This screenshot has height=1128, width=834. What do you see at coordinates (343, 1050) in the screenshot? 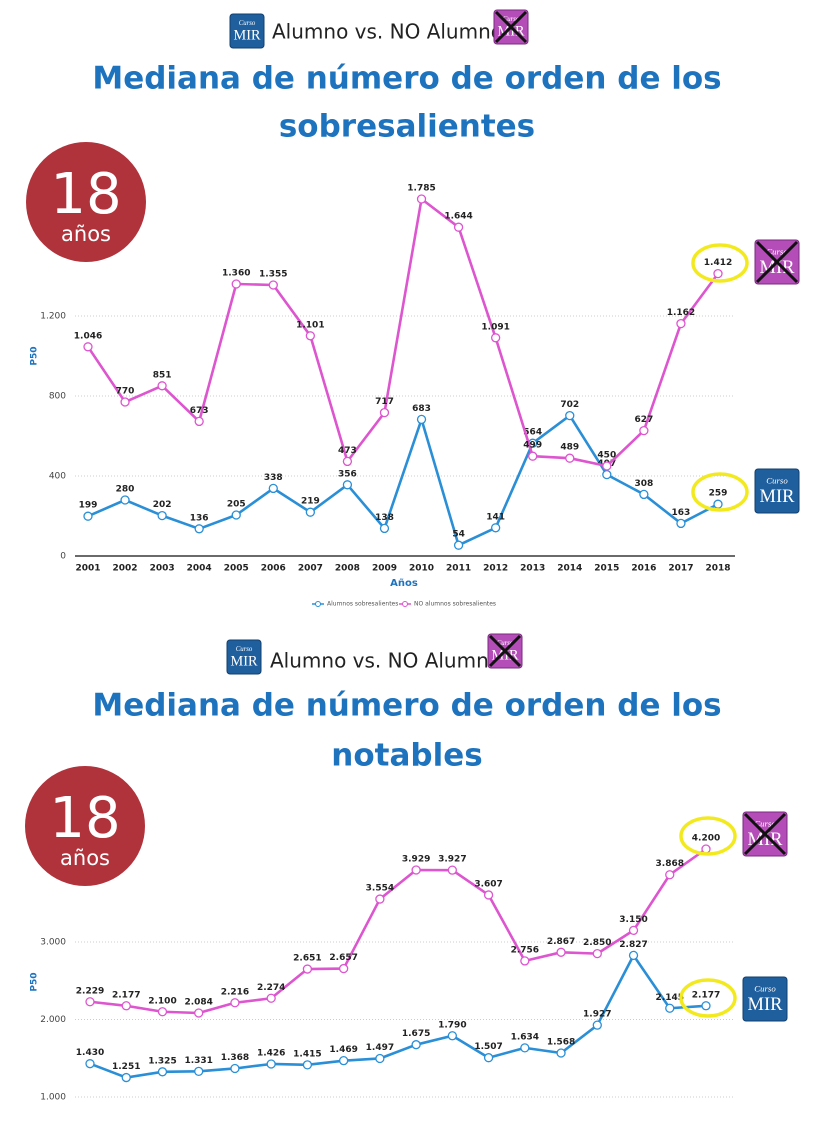
I see `data-label: 1.469` at bounding box center [343, 1050].